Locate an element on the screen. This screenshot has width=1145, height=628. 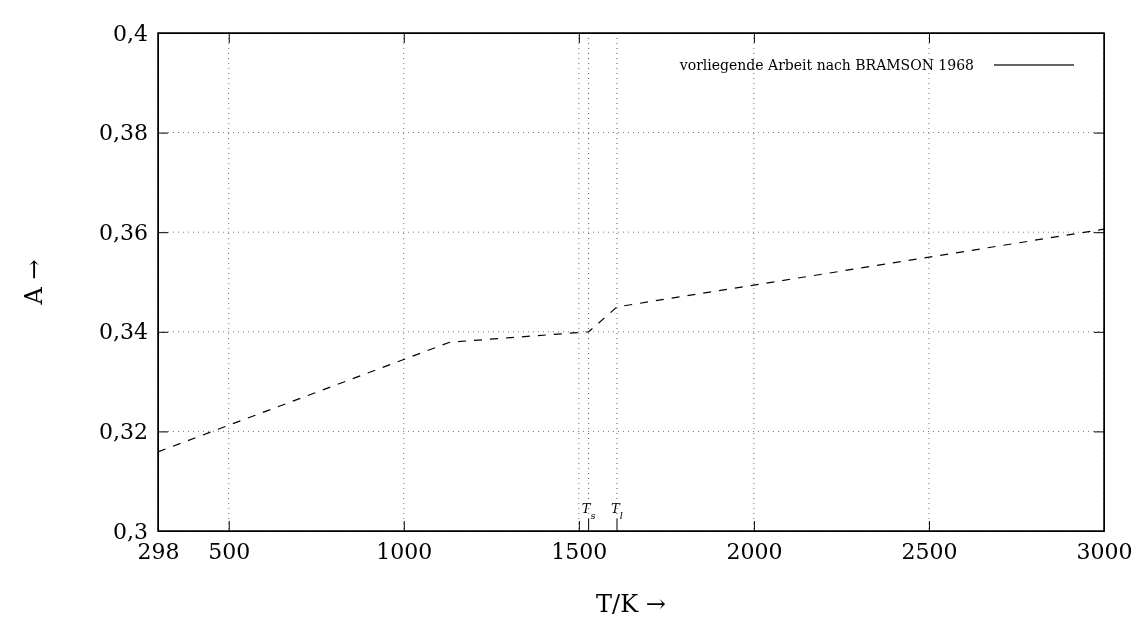
legend-label: vorliegende Arbeit nach BRAMSON 1968 is located at coordinates (826, 65).